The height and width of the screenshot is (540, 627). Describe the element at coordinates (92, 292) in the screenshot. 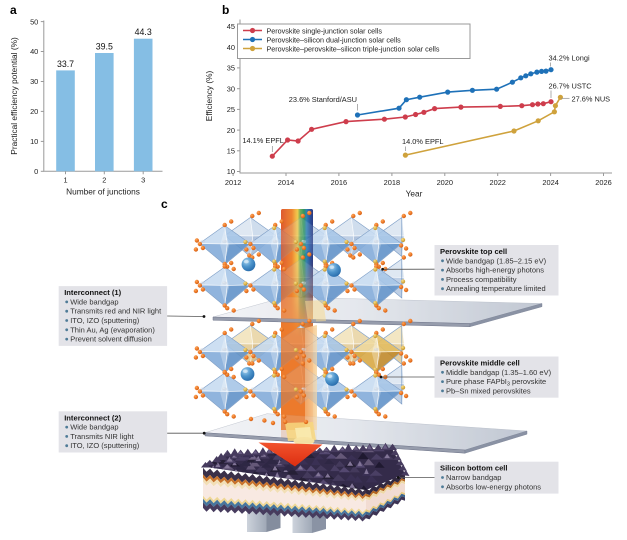

I see `svg-text: Interconnect (1)` at that location.